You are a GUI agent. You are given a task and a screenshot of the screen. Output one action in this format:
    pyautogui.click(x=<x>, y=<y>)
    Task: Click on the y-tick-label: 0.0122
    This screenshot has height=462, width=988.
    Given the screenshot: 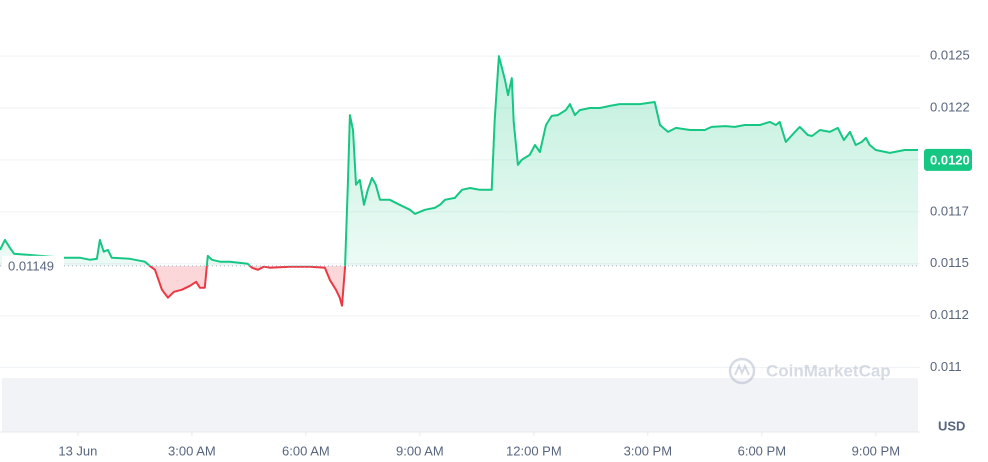 What is the action you would take?
    pyautogui.click(x=950, y=106)
    